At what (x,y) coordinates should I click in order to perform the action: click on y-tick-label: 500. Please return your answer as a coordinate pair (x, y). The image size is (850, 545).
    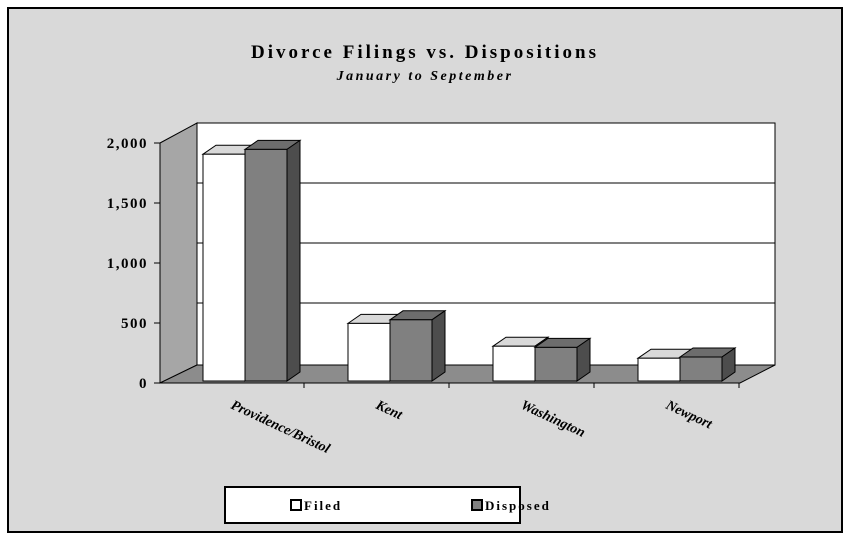
    Looking at the image, I should click on (134, 324).